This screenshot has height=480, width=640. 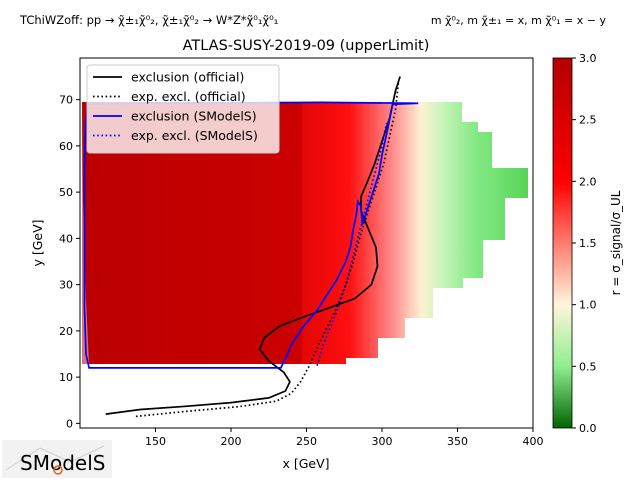 I want to click on colorbar-tick-label: 1.5, so click(x=588, y=243).